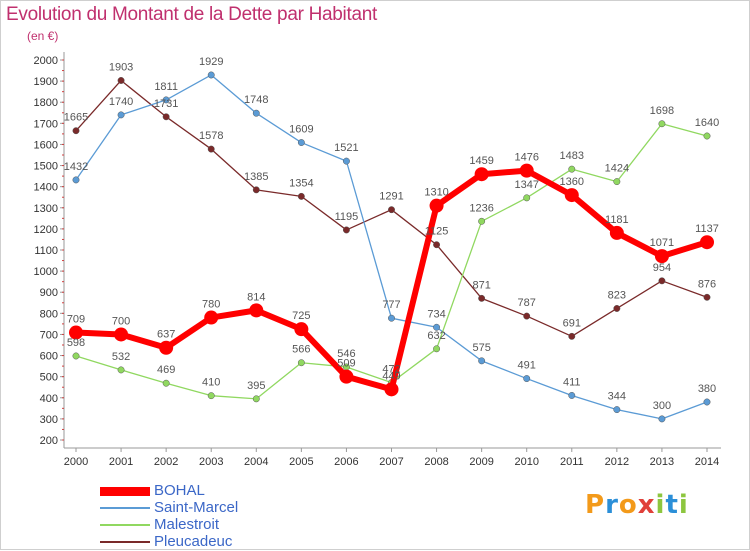  What do you see at coordinates (46, 103) in the screenshot?
I see `y-tick-label: 1800` at bounding box center [46, 103].